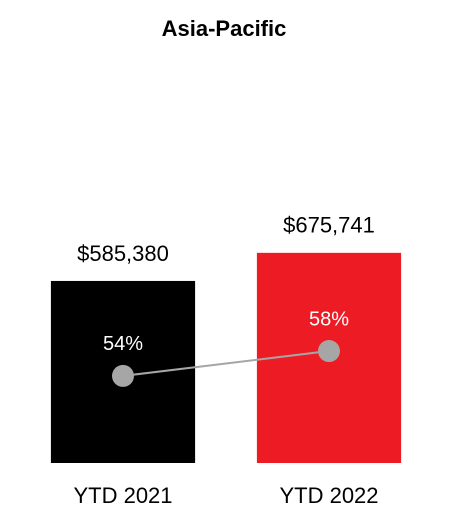  I want to click on x-tick-label: YTD 2021, so click(122, 495).